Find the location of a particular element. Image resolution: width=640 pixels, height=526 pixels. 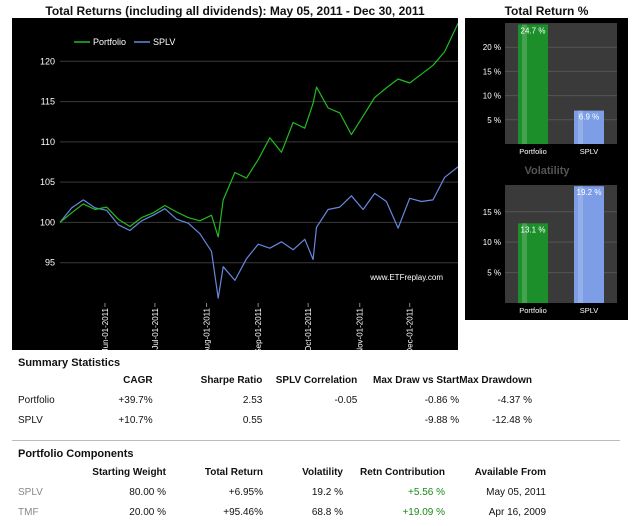

volatility-y-tick-label: 15 % is located at coordinates (492, 212).